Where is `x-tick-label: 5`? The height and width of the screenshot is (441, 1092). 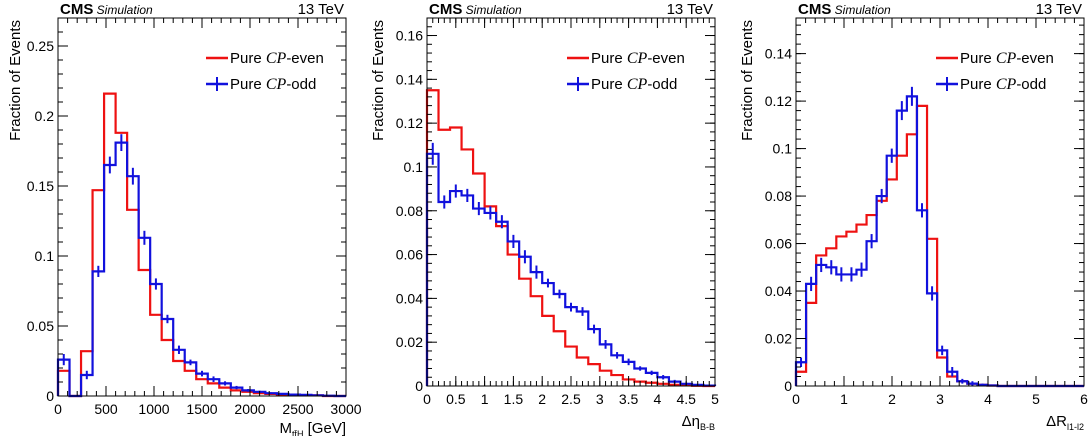
x-tick-label: 5 is located at coordinates (1036, 399).